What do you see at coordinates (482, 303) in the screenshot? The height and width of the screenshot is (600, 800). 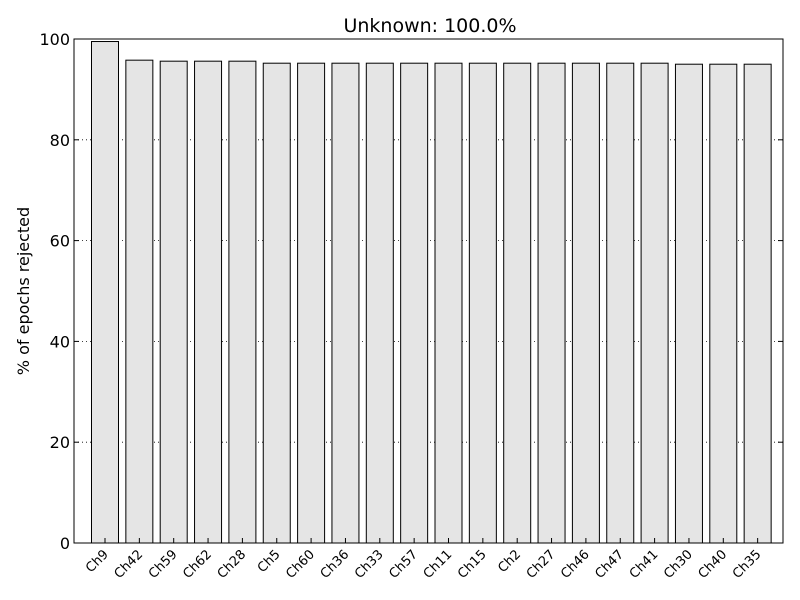 I see `bar-ch15` at bounding box center [482, 303].